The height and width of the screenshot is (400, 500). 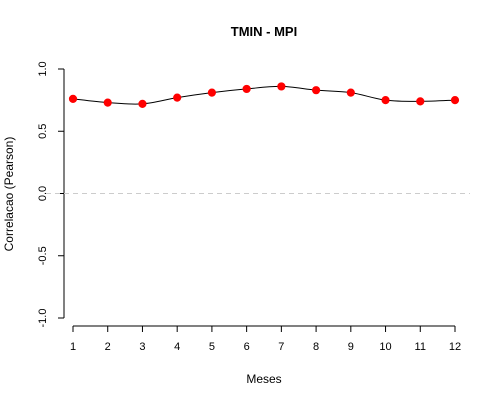 What do you see at coordinates (420, 347) in the screenshot?
I see `x-tick-label: 11` at bounding box center [420, 347].